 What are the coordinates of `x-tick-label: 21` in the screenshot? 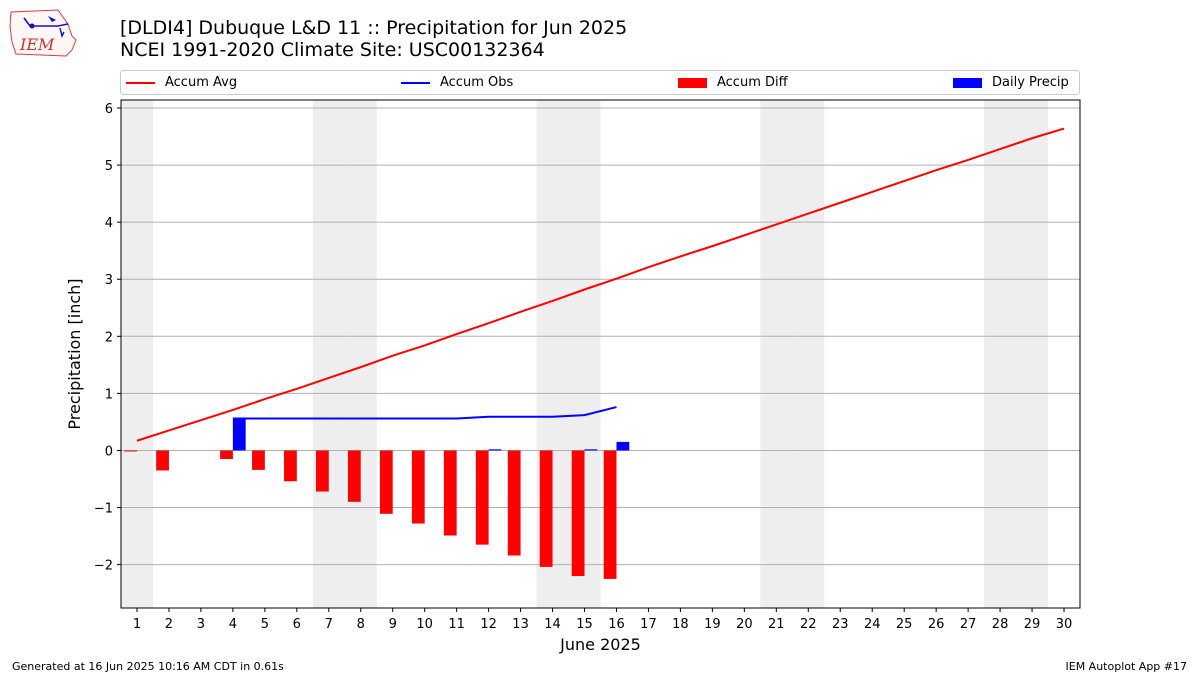 It's located at (776, 624).